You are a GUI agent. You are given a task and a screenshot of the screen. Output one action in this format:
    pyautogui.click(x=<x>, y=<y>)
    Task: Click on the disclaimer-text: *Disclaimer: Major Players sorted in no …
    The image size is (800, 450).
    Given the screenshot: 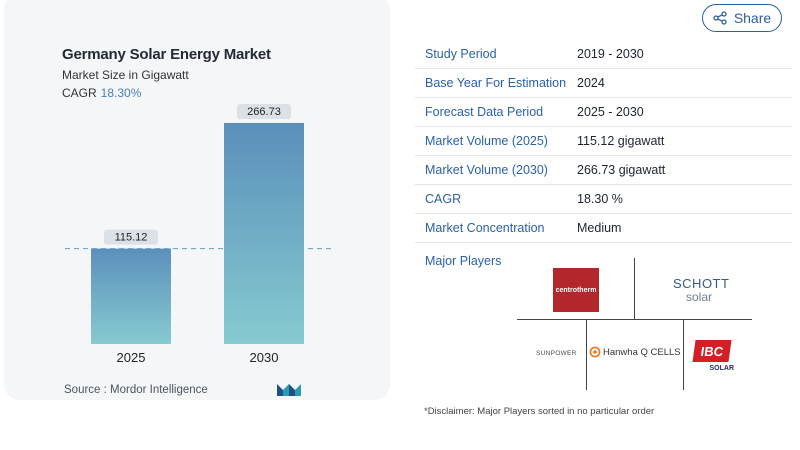 What is the action you would take?
    pyautogui.click(x=539, y=411)
    